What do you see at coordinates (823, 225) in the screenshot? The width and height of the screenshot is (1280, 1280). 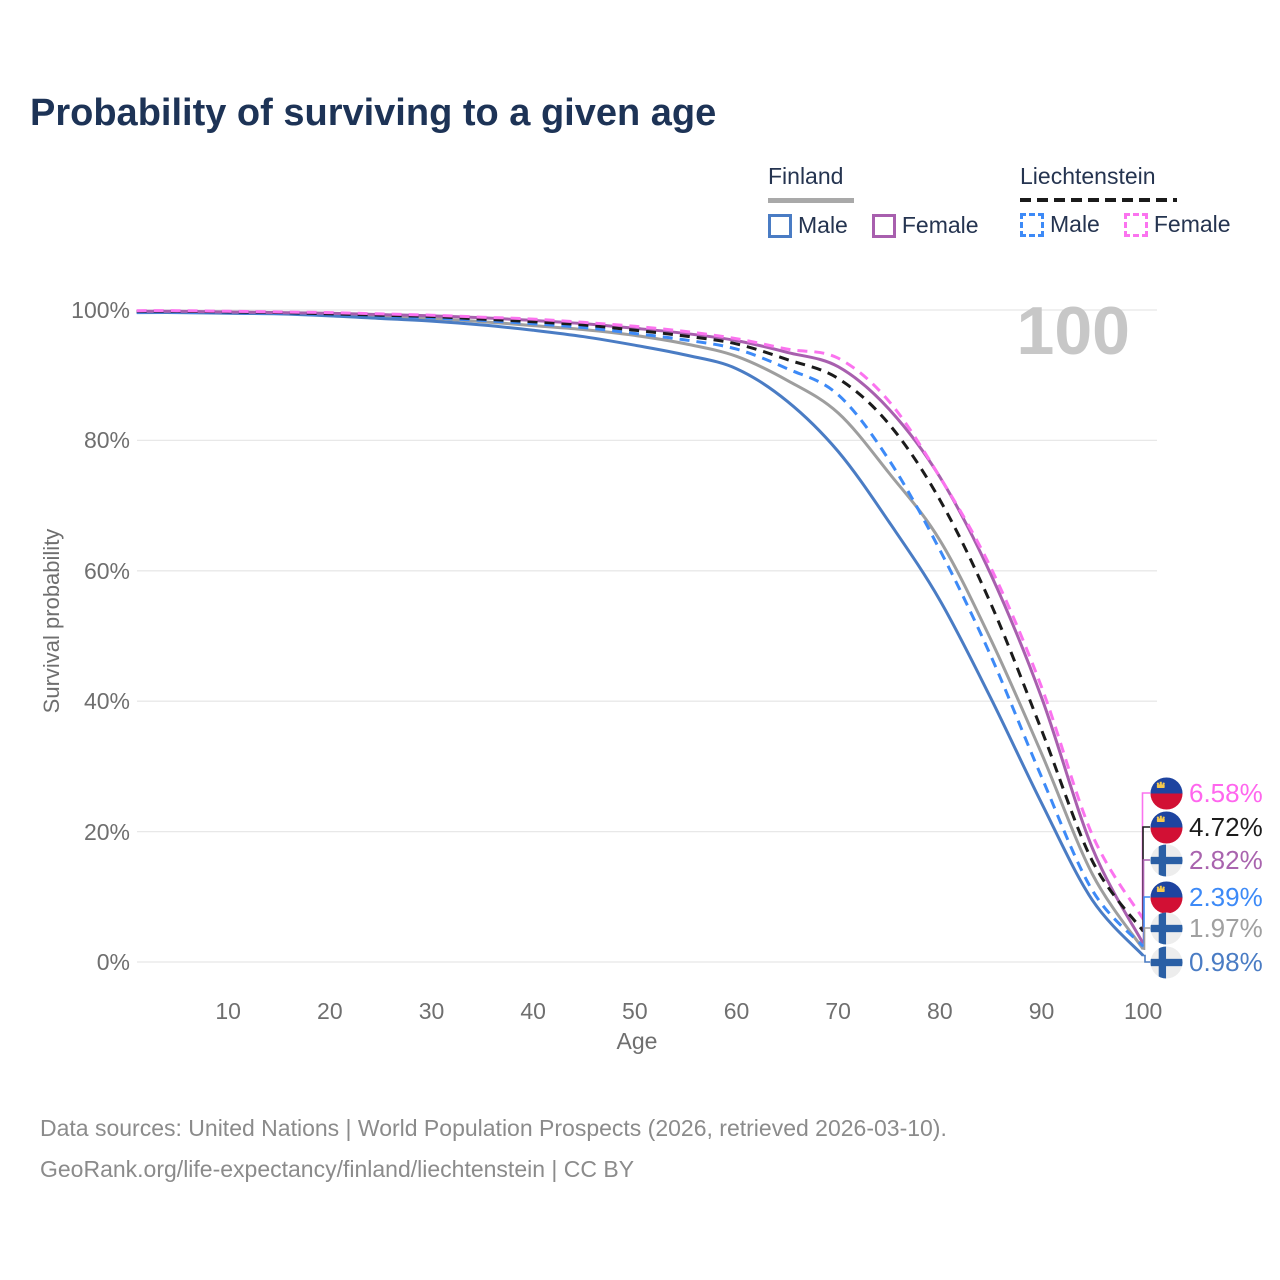 I see `legend-item-finland-male: Male` at bounding box center [823, 225].